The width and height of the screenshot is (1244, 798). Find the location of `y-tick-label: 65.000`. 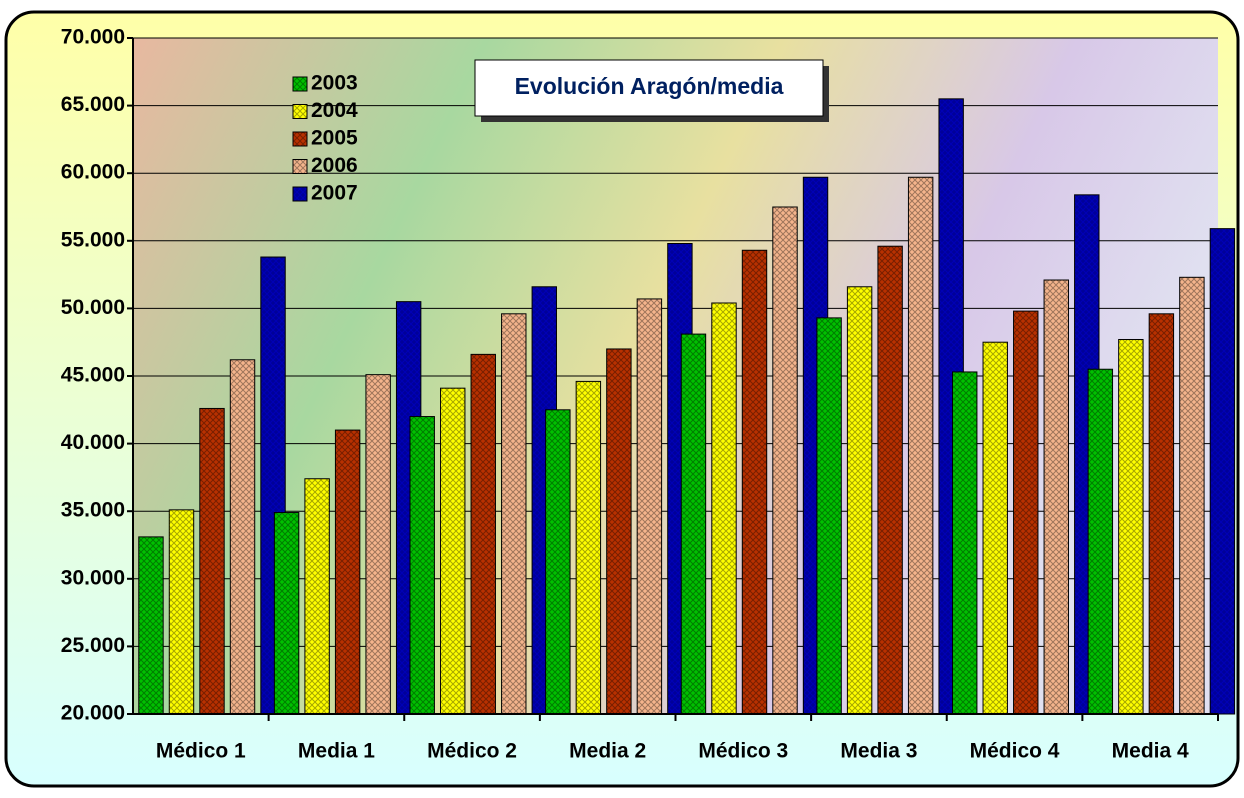

y-tick-label: 65.000 is located at coordinates (93, 104).